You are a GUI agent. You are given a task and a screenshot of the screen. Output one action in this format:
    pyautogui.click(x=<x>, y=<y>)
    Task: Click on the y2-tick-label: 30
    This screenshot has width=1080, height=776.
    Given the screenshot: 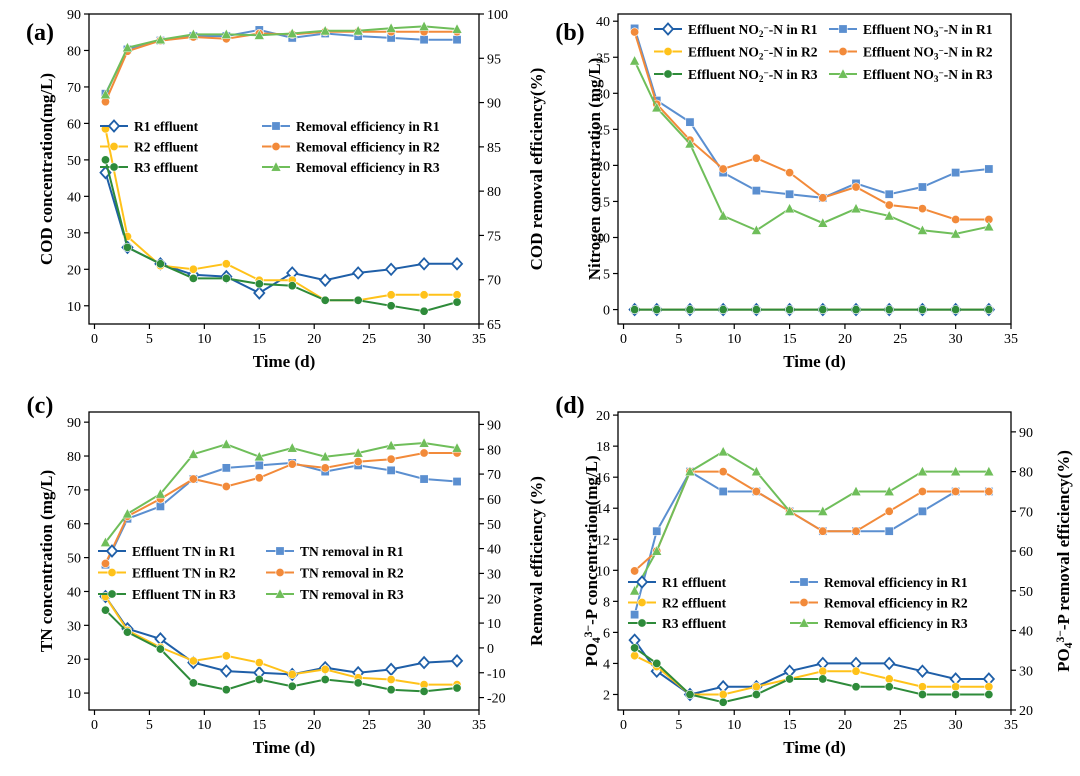 What is the action you would take?
    pyautogui.click(x=494, y=574)
    